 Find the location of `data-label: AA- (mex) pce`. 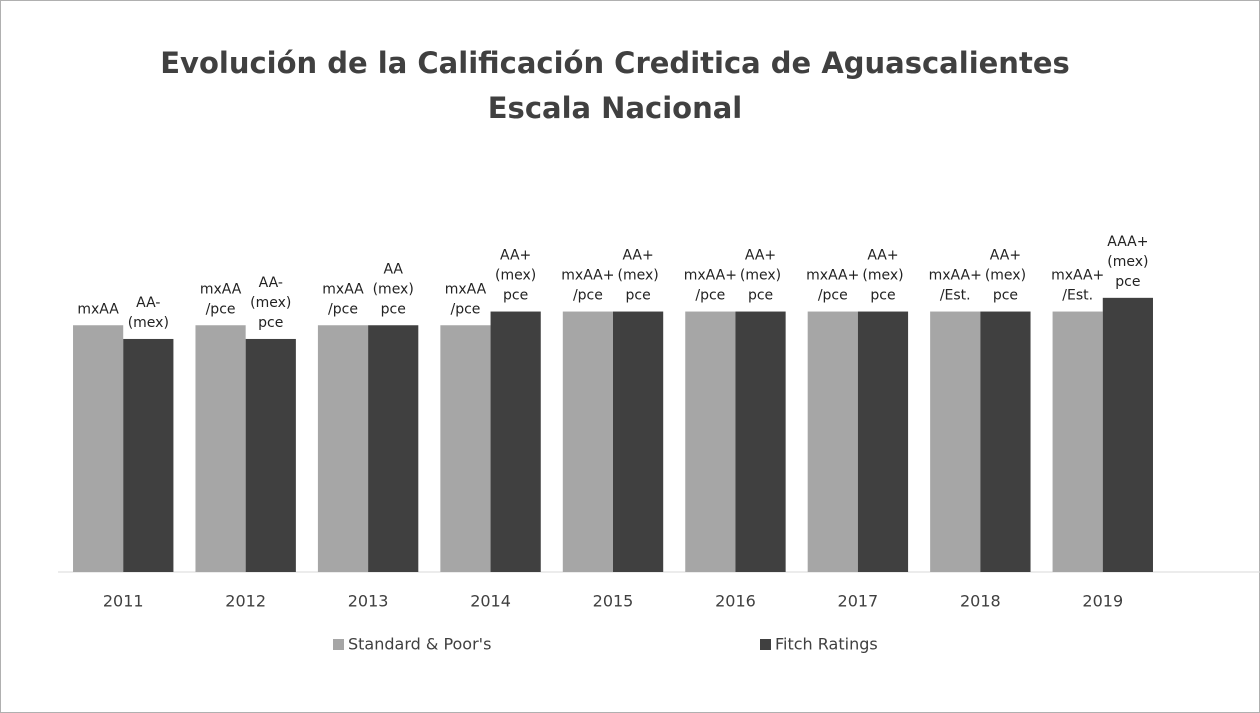

data-label: AA- (mex) pce is located at coordinates (270, 303).